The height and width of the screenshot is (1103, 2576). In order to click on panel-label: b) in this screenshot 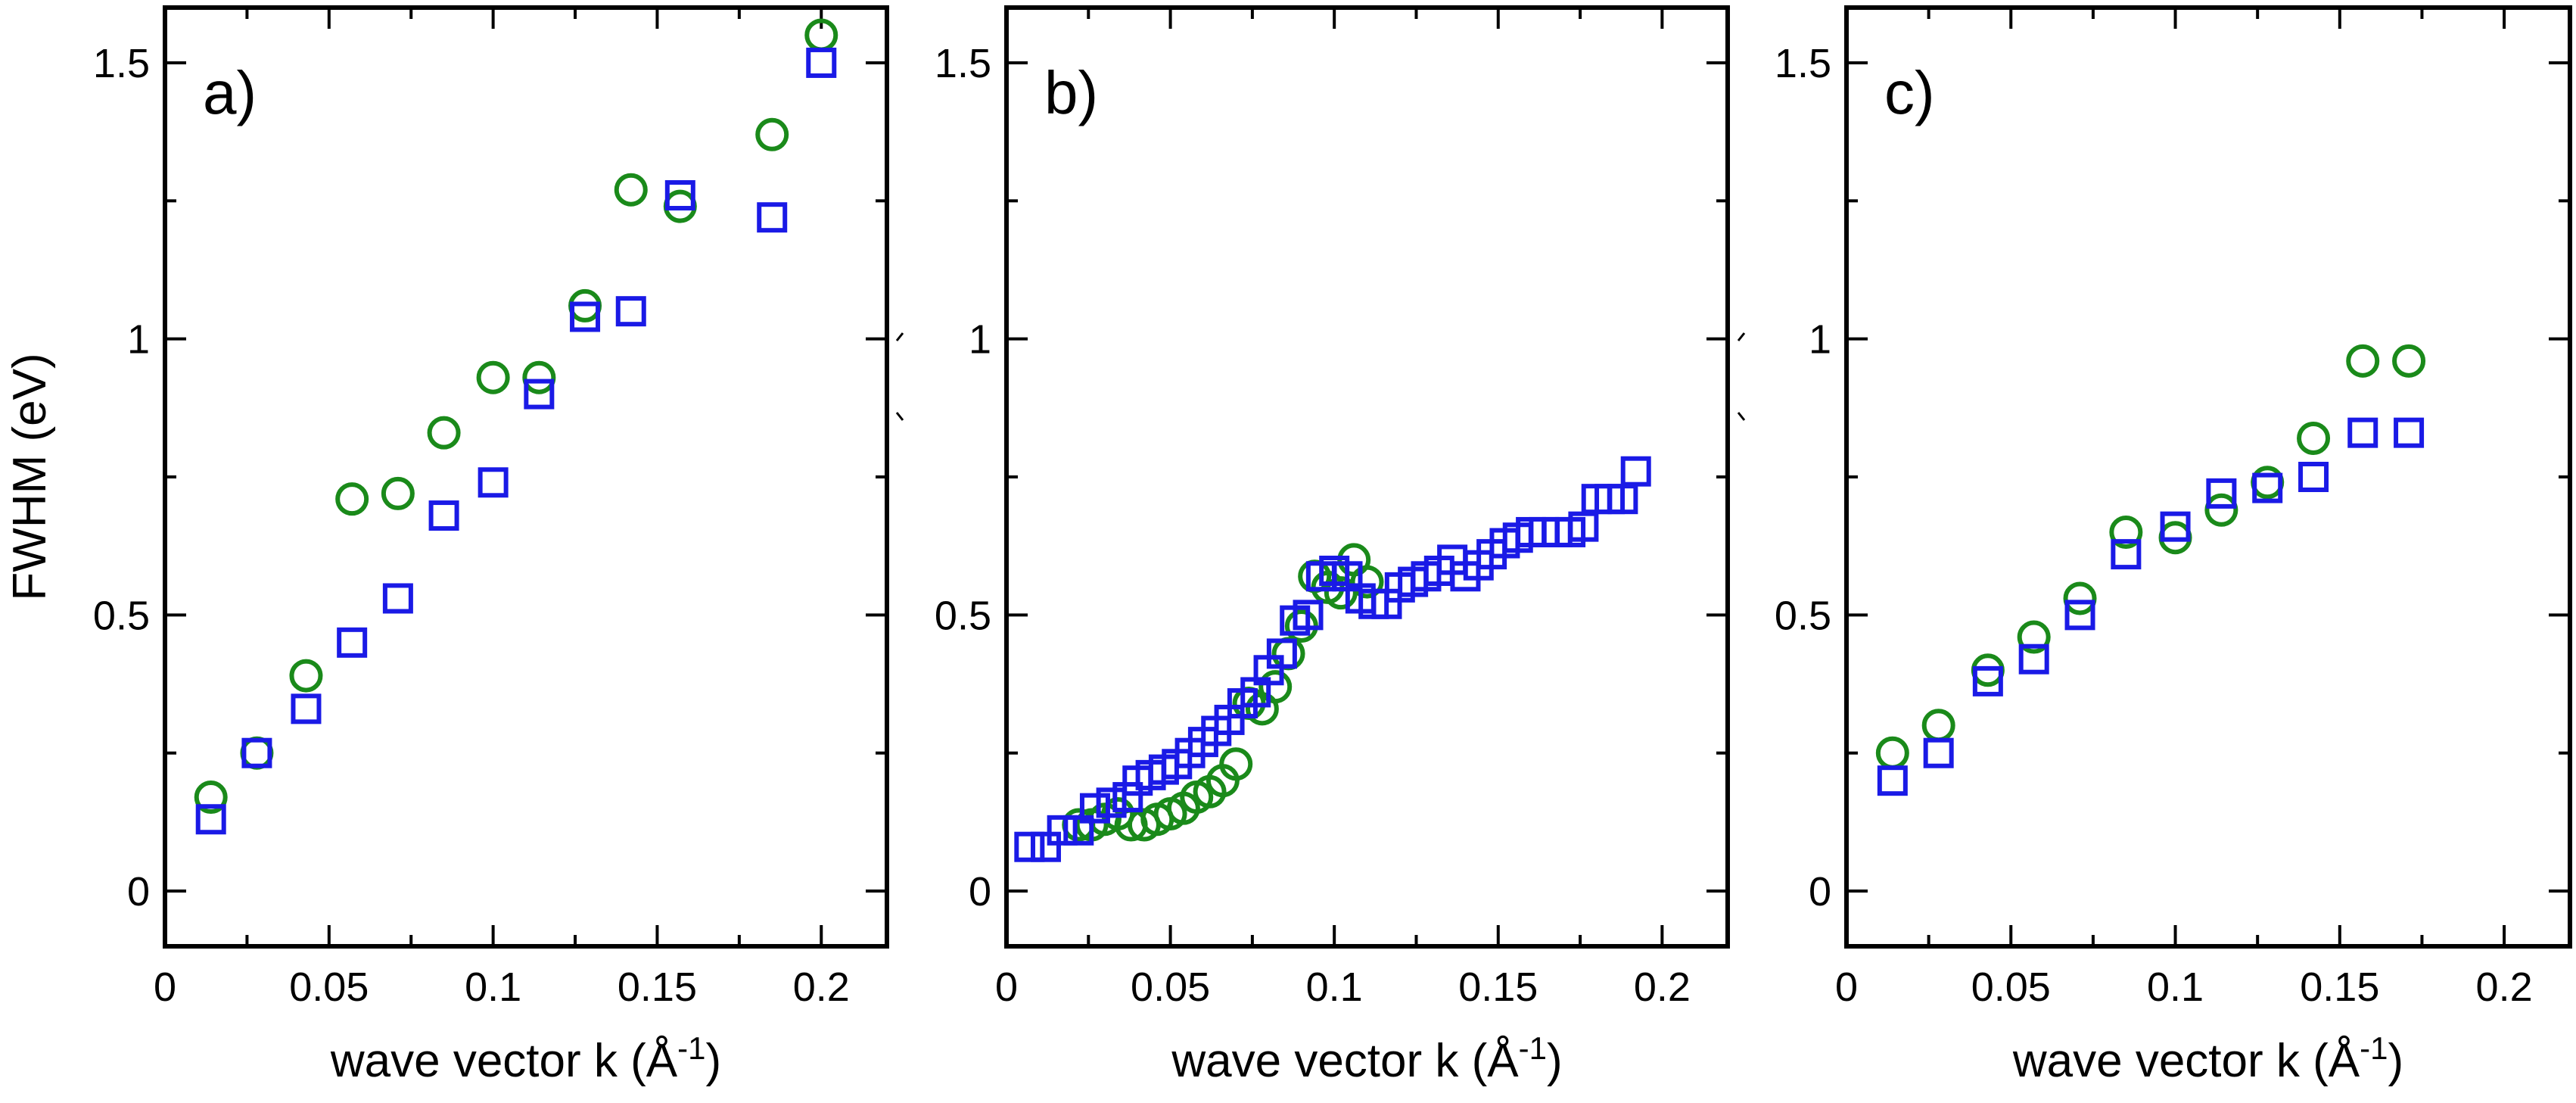, I will do `click(1071, 93)`.